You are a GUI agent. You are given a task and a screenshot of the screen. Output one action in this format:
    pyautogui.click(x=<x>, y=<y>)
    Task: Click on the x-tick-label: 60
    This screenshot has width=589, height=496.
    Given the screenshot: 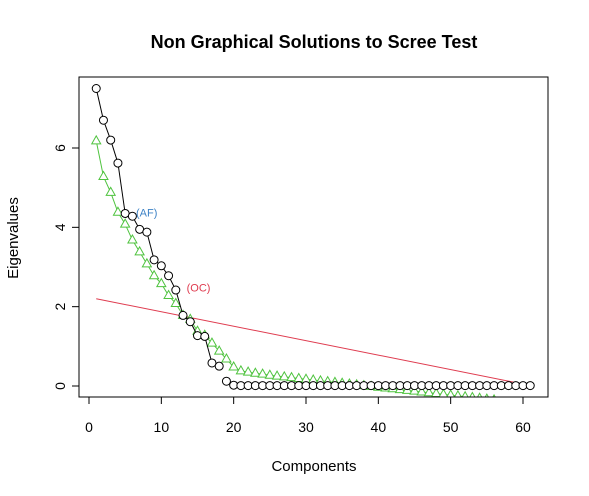 What is the action you would take?
    pyautogui.click(x=523, y=427)
    